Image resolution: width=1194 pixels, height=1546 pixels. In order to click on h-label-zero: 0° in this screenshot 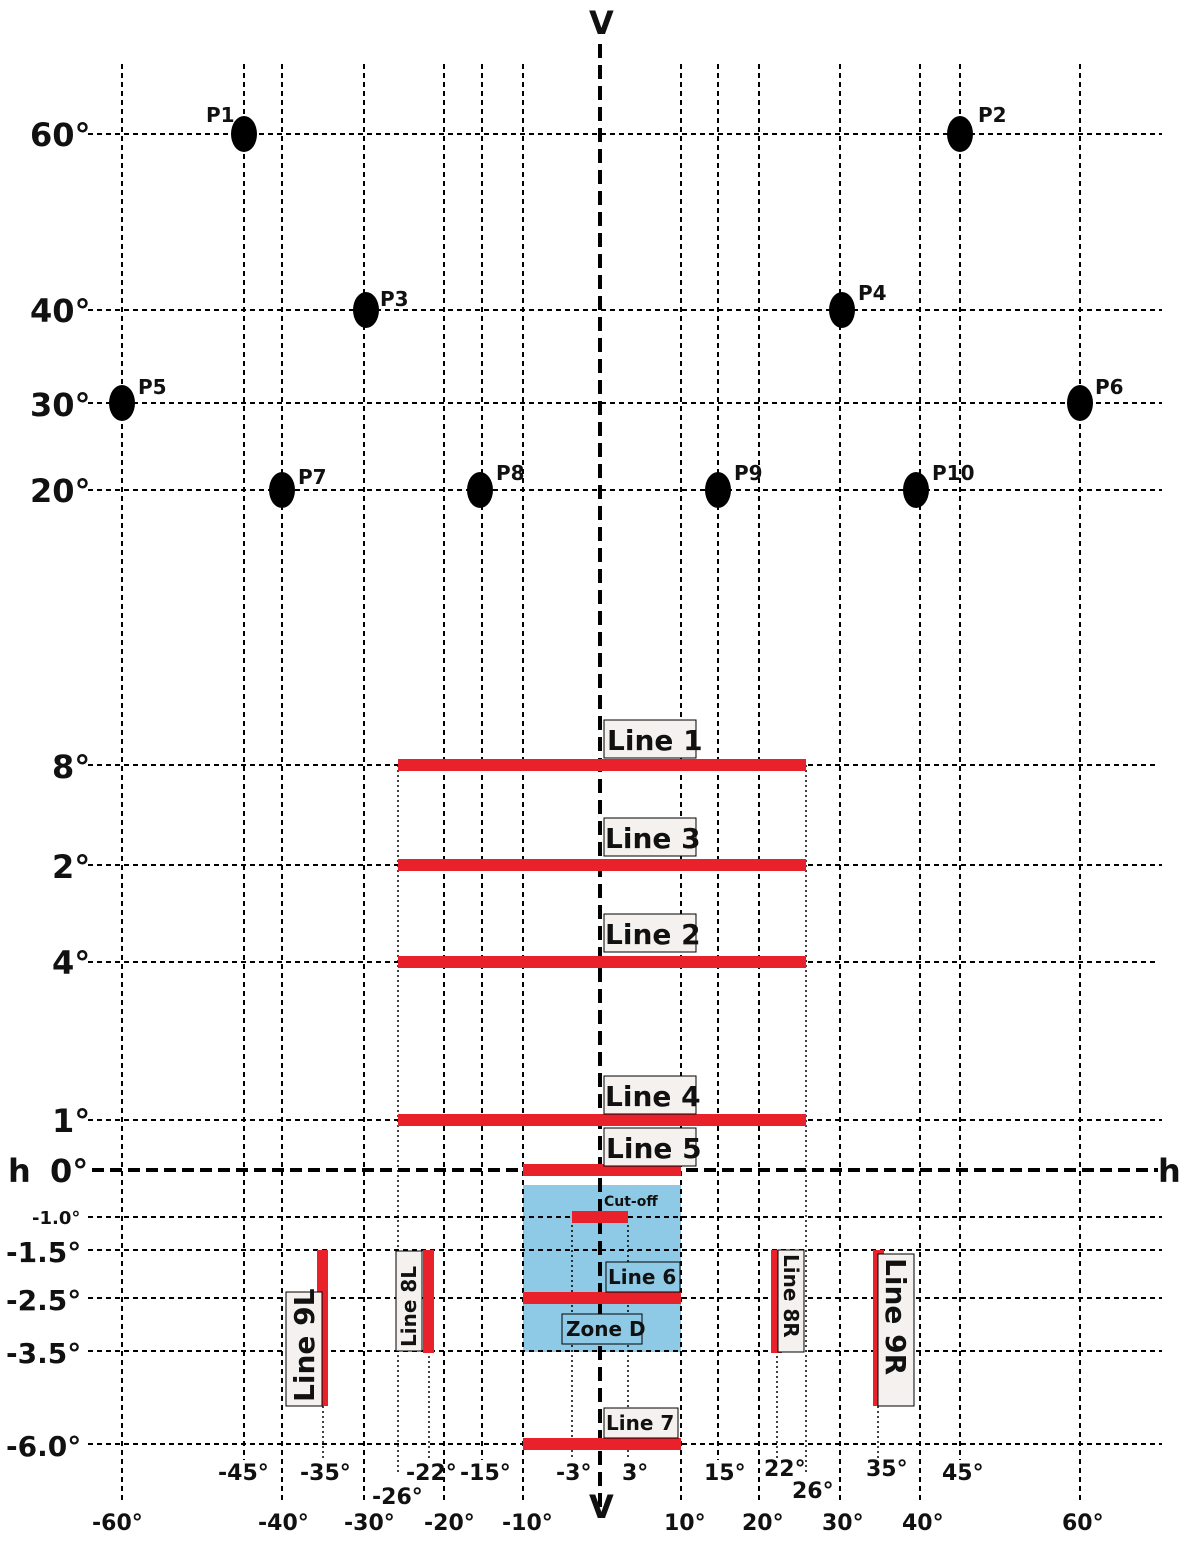, I will do `click(69, 1171)`.